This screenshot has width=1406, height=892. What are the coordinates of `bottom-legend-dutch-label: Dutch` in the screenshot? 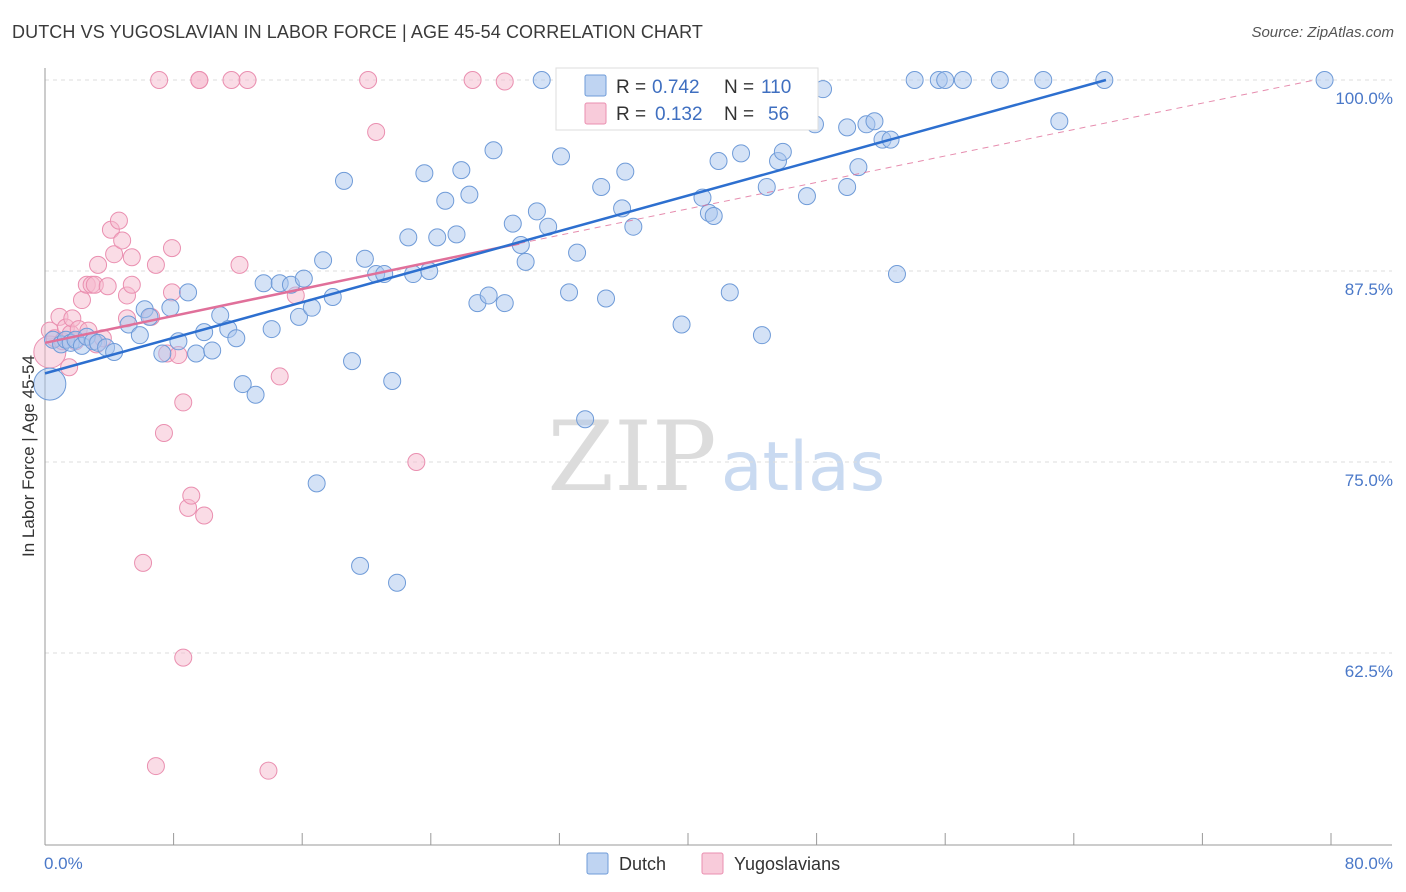 It's located at (642, 864).